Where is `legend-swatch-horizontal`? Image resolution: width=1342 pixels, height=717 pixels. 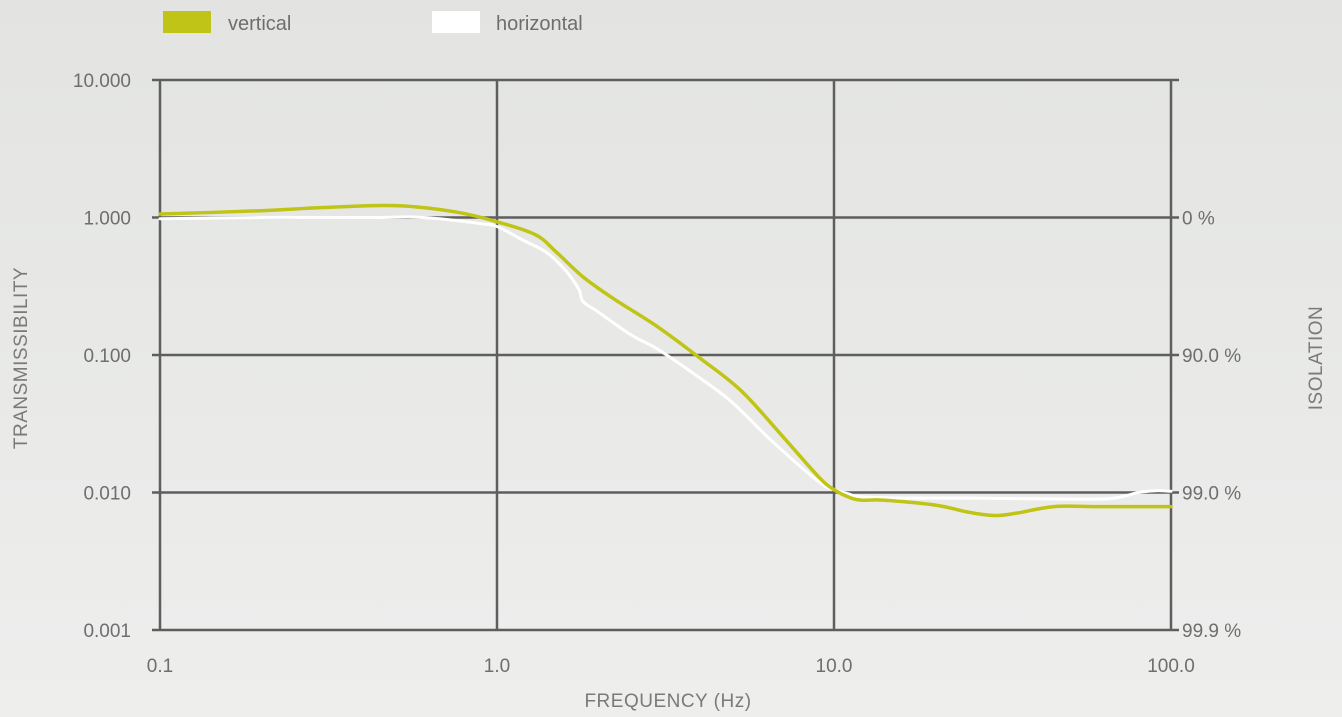 legend-swatch-horizontal is located at coordinates (456, 22).